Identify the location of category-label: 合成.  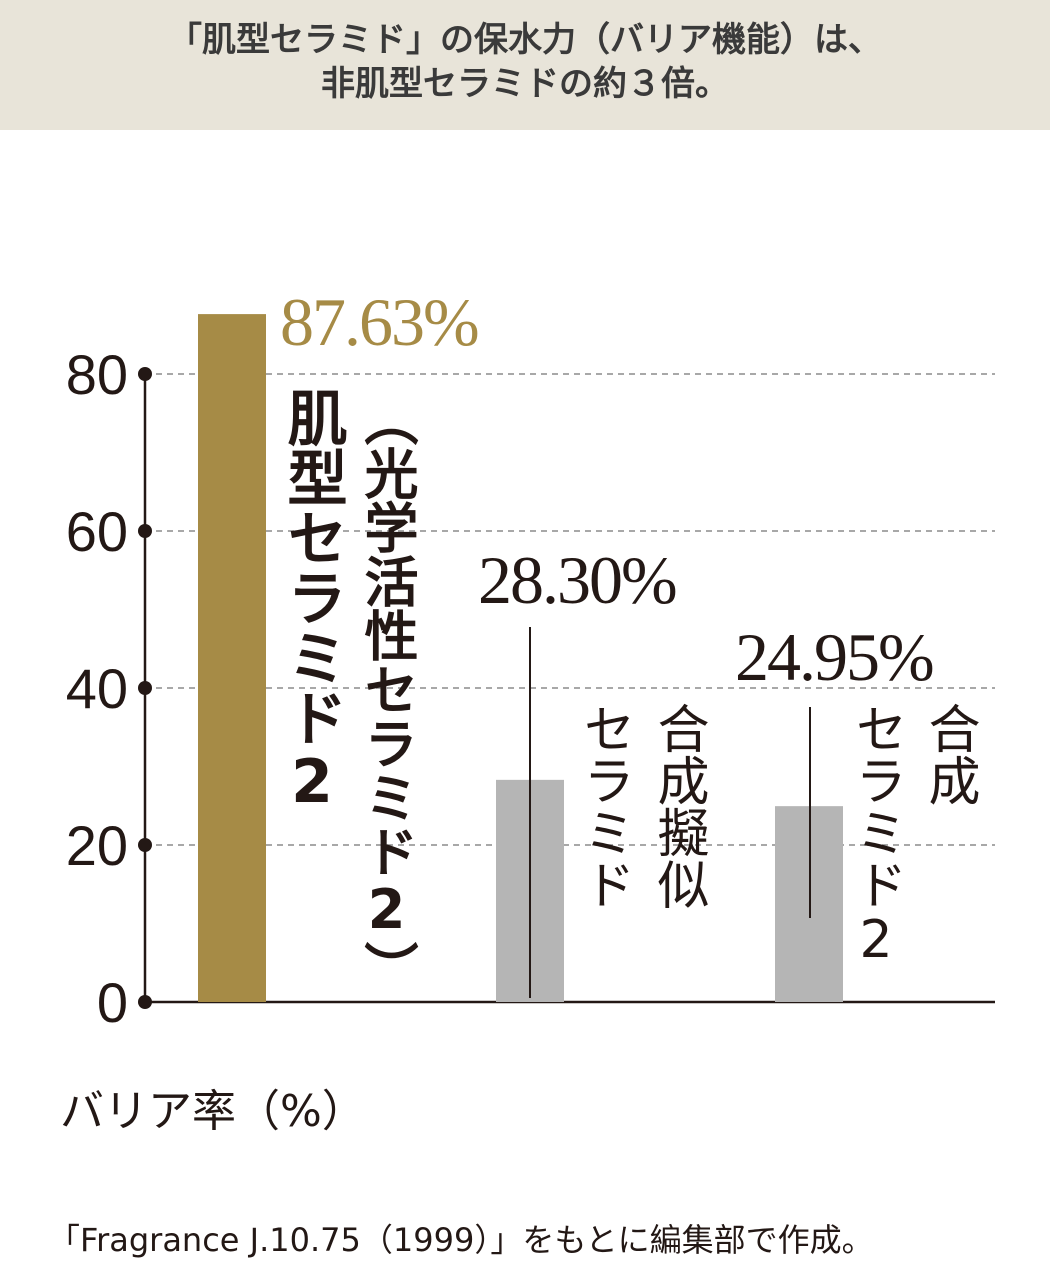
(949, 754).